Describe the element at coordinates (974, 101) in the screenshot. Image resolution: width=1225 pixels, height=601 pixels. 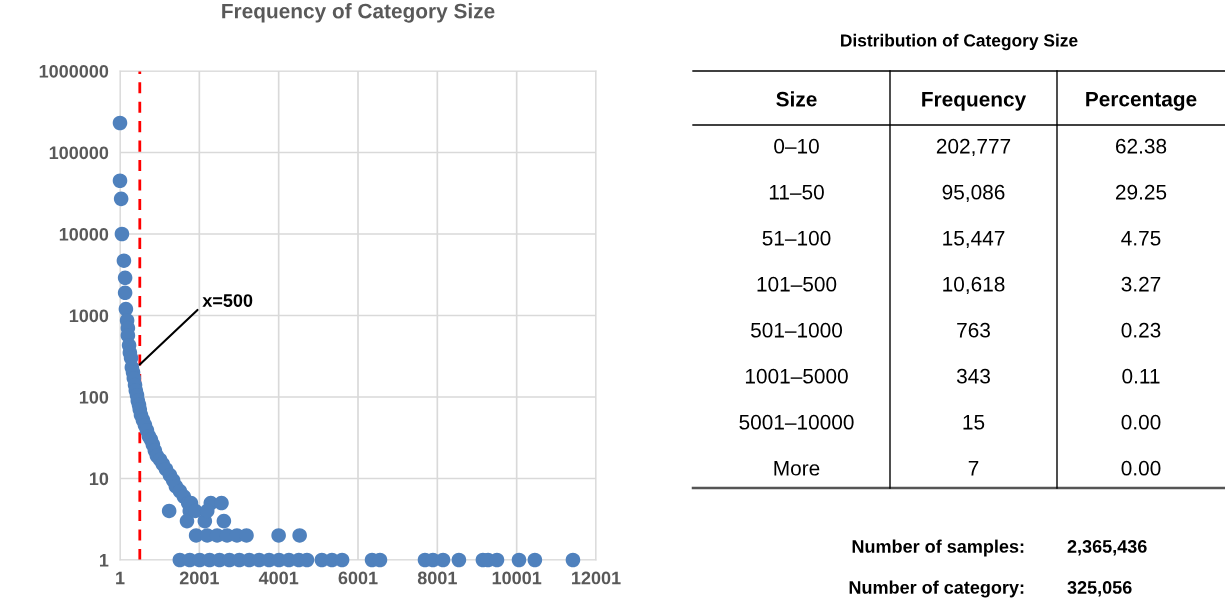
I see `text: Frequency` at that location.